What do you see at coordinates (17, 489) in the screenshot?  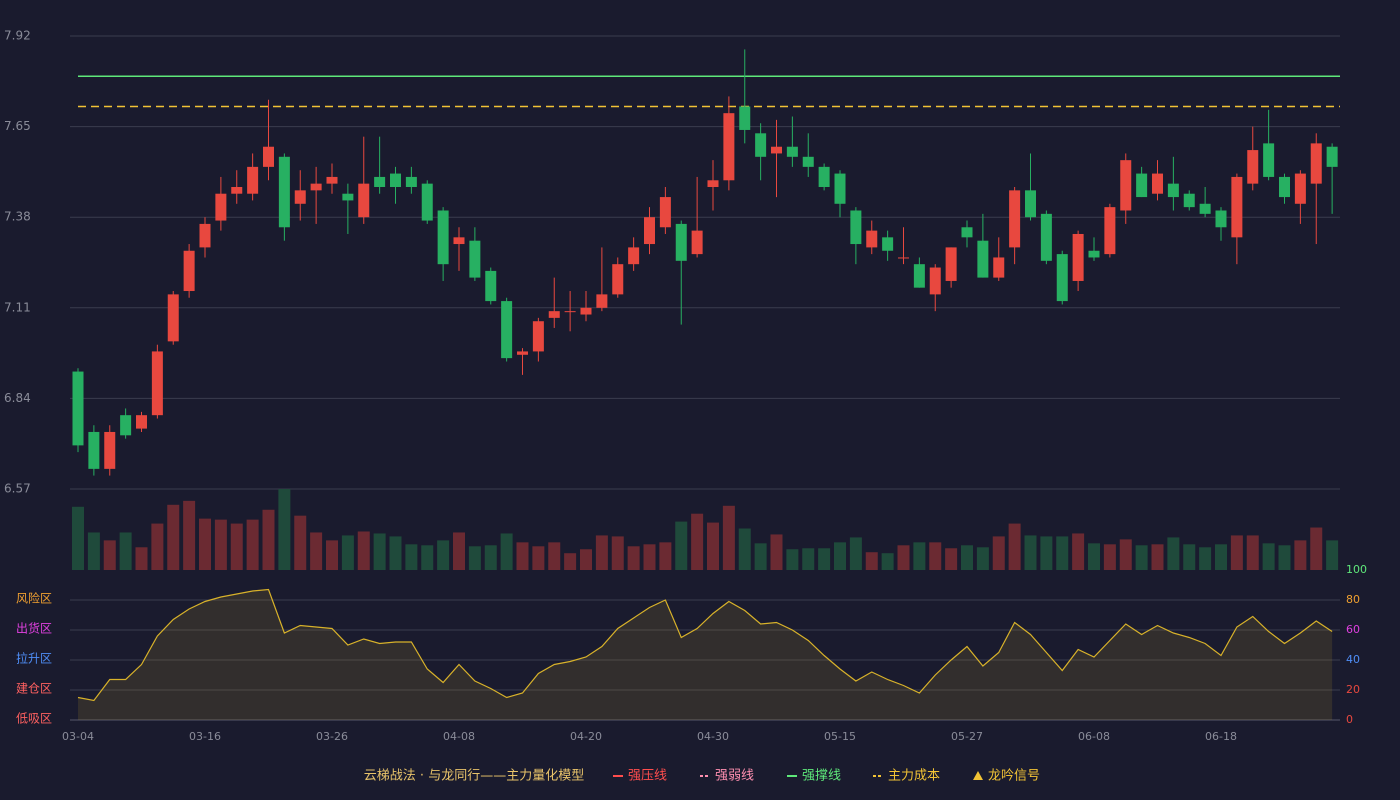 I see `y-tick-label: 6.57` at bounding box center [17, 489].